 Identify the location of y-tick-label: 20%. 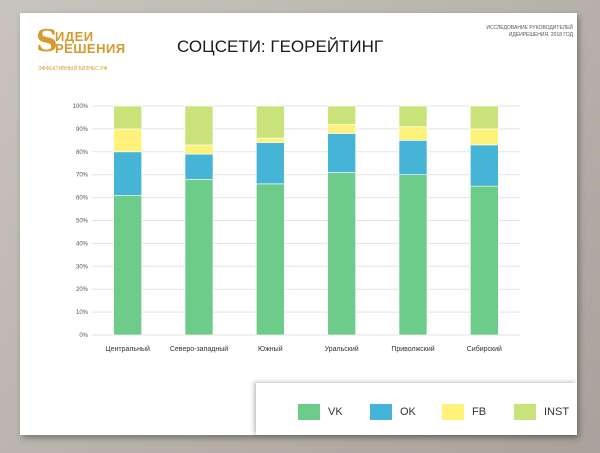
(82, 290).